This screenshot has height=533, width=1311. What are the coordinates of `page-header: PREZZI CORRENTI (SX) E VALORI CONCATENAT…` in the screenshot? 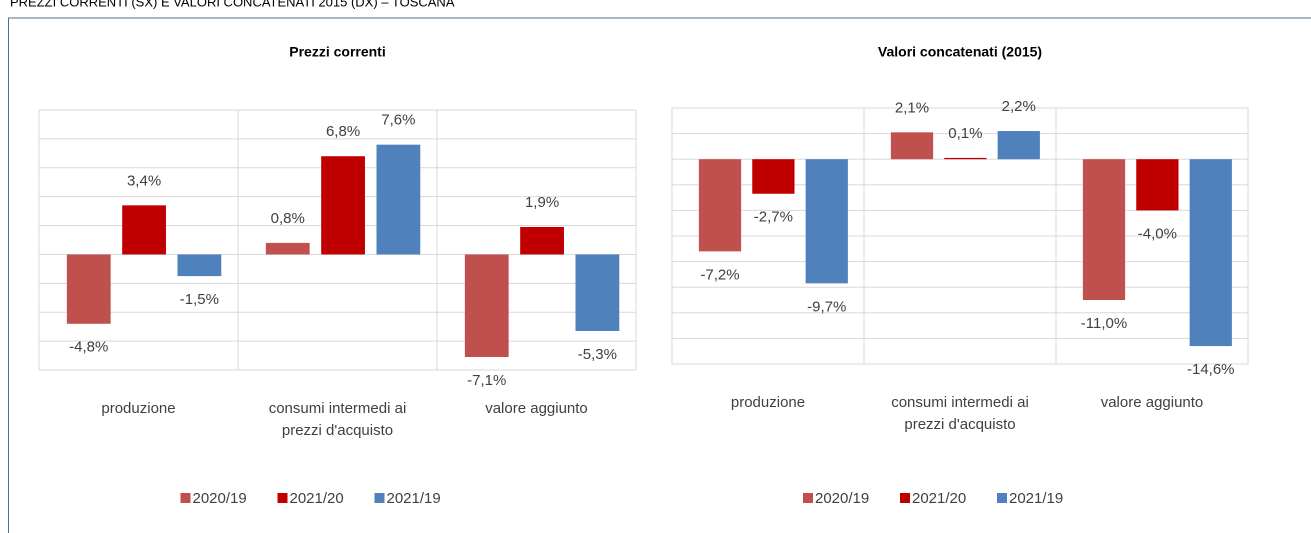 It's located at (232, 4).